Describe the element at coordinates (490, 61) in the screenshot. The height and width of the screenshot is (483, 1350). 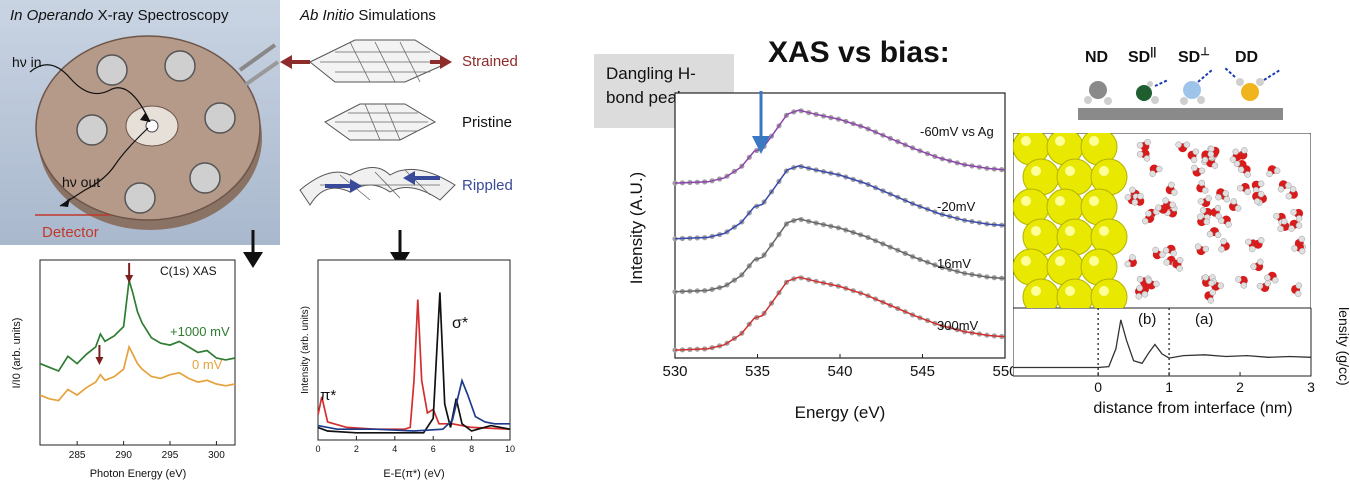
I see `strained-label: Strained` at that location.